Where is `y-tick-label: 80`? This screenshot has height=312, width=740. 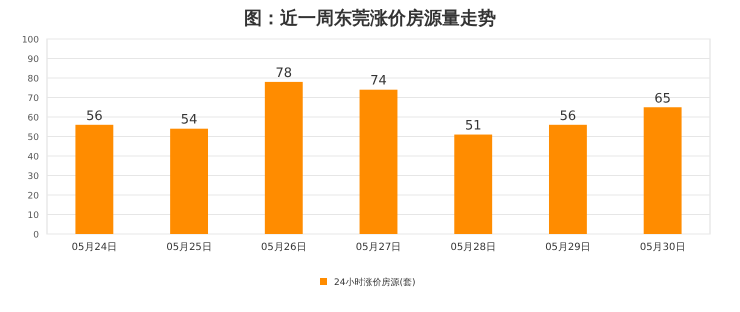
y-tick-label: 80 is located at coordinates (34, 79).